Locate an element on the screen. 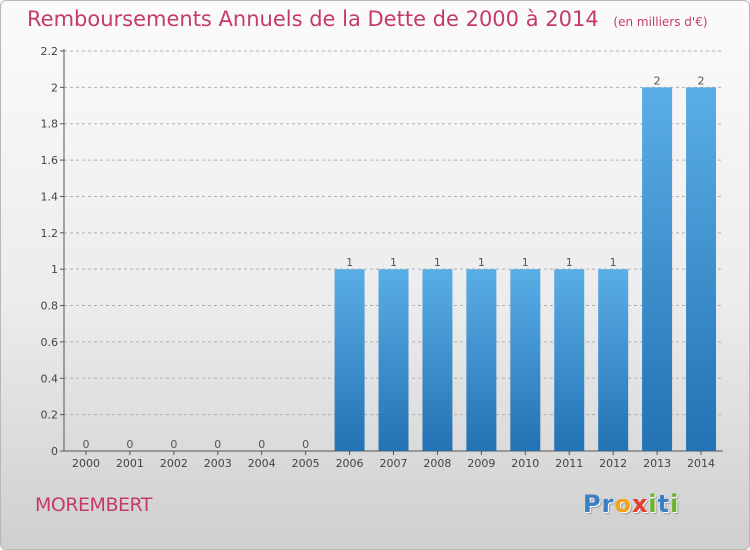 Image resolution: width=750 pixels, height=550 pixels. y-tick-label: 1 is located at coordinates (54, 269).